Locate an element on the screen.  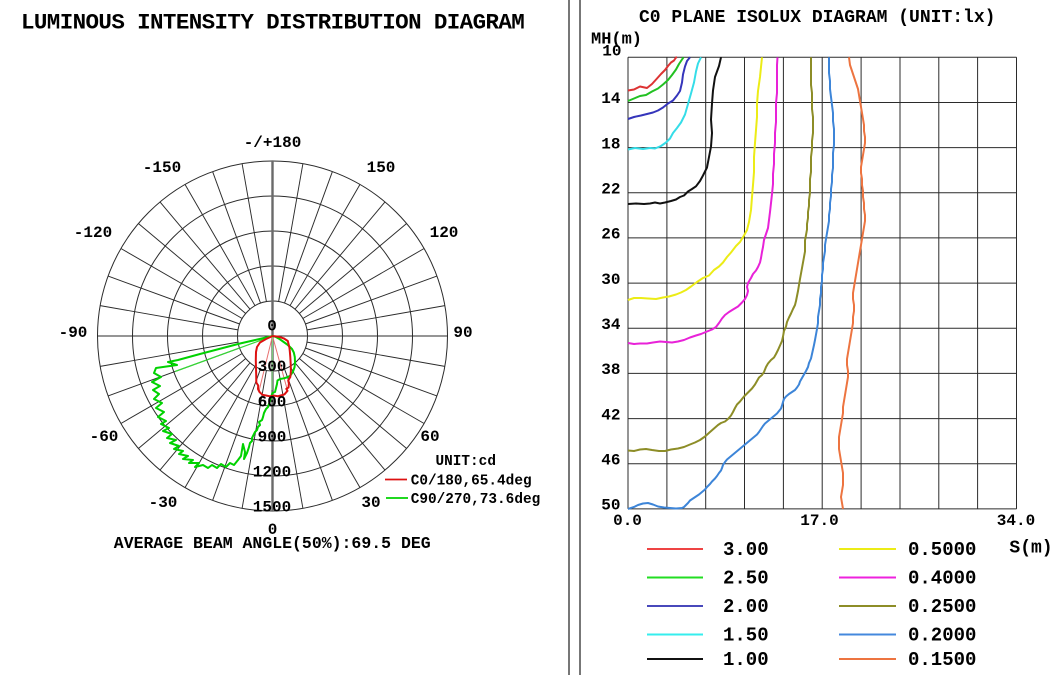
svg-text: -/+180 is located at coordinates (273, 143).